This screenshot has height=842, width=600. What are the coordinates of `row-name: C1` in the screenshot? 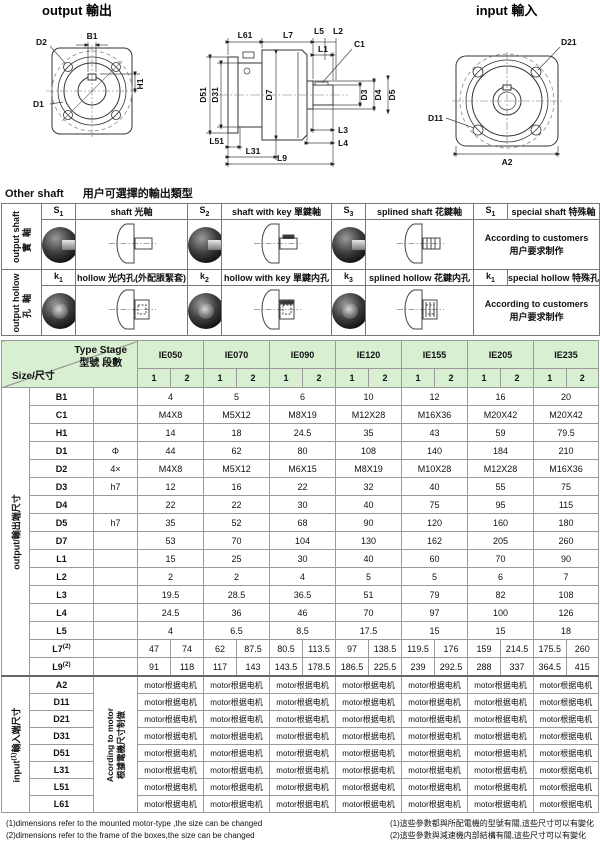 It's located at (61, 414).